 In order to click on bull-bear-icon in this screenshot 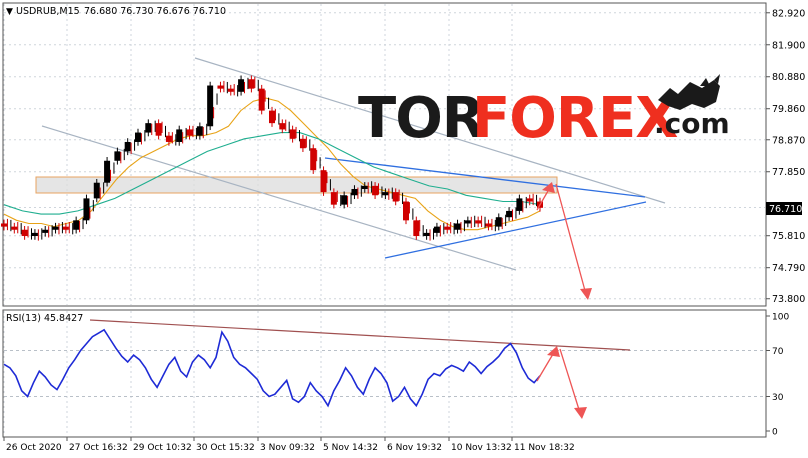, I will do `click(689, 92)`.